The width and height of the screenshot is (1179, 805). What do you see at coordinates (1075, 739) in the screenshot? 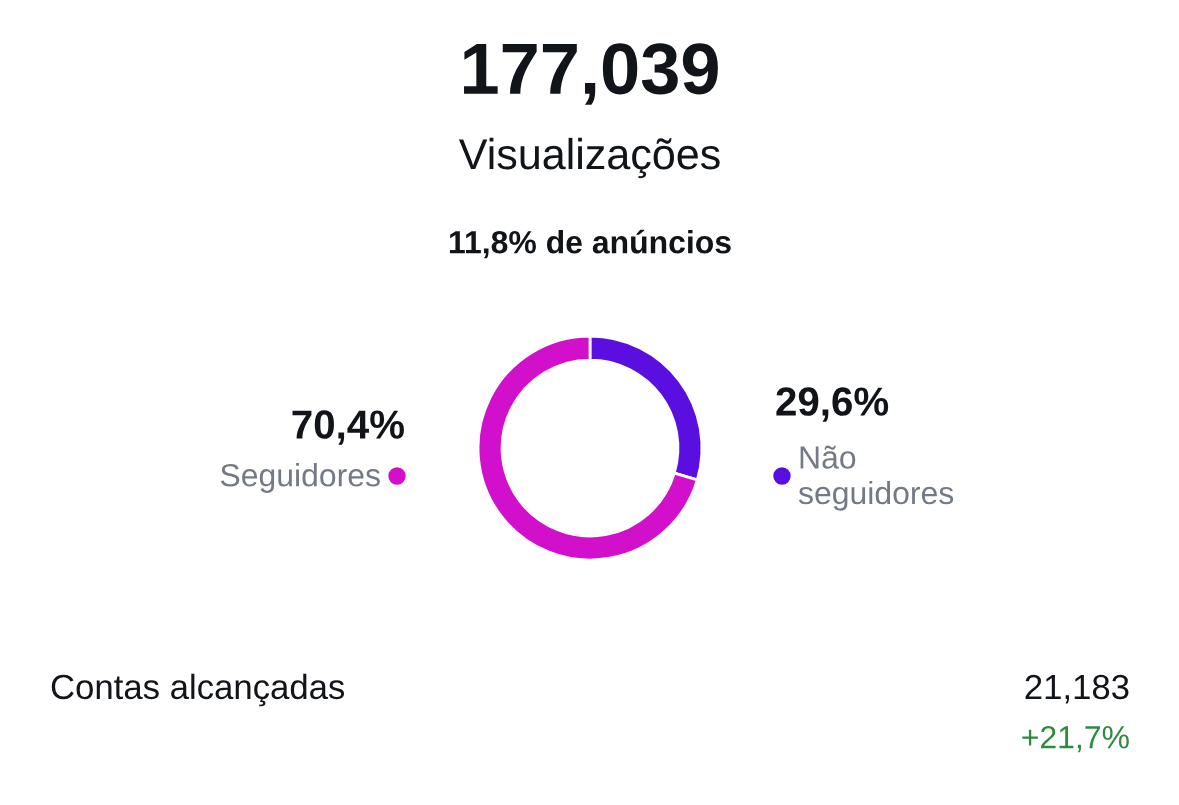
I see `text: +21,7%` at bounding box center [1075, 739].